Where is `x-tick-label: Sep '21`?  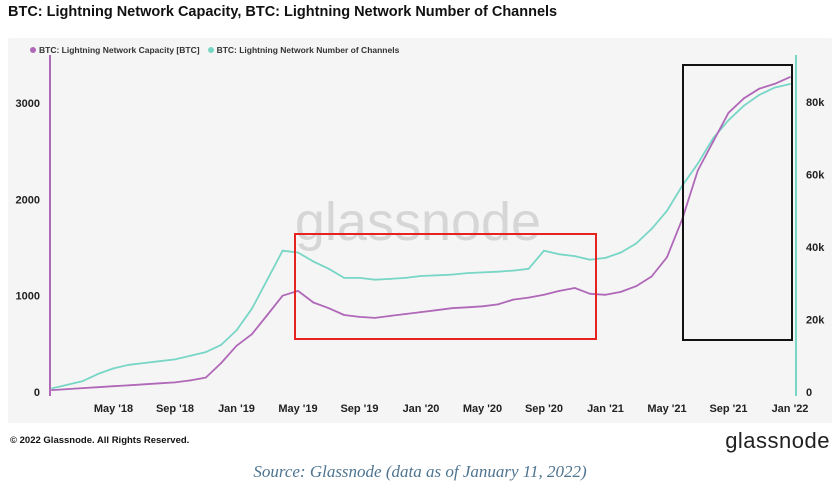 x-tick-label: Sep '21 is located at coordinates (728, 409).